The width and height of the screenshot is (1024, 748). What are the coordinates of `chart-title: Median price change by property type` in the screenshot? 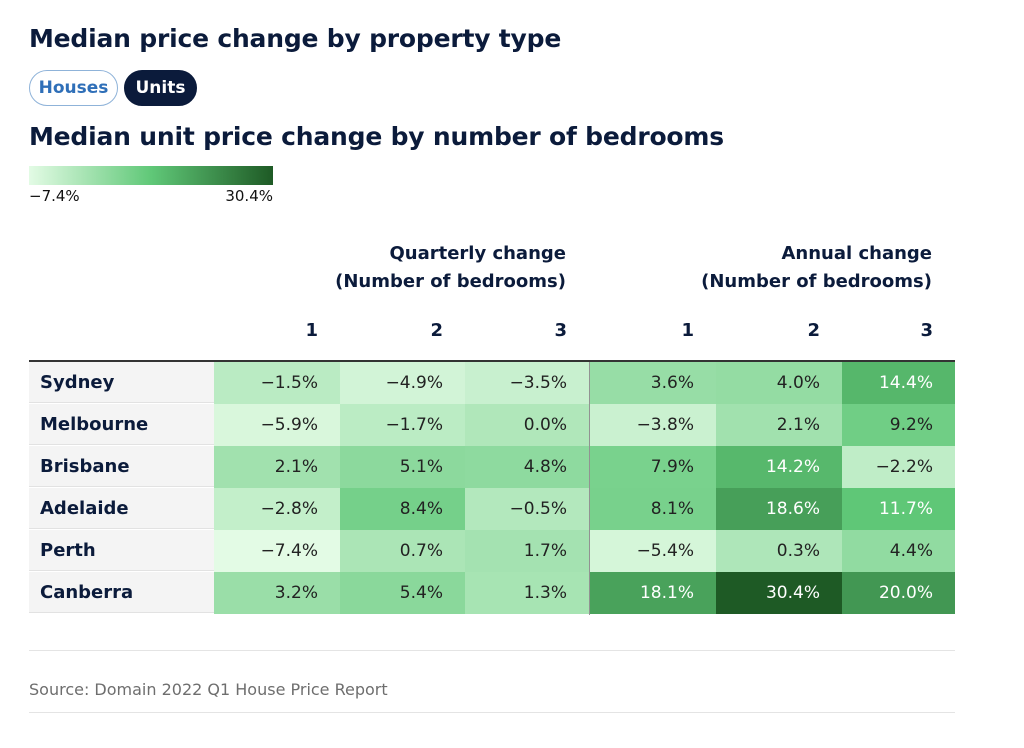 It's located at (295, 38).